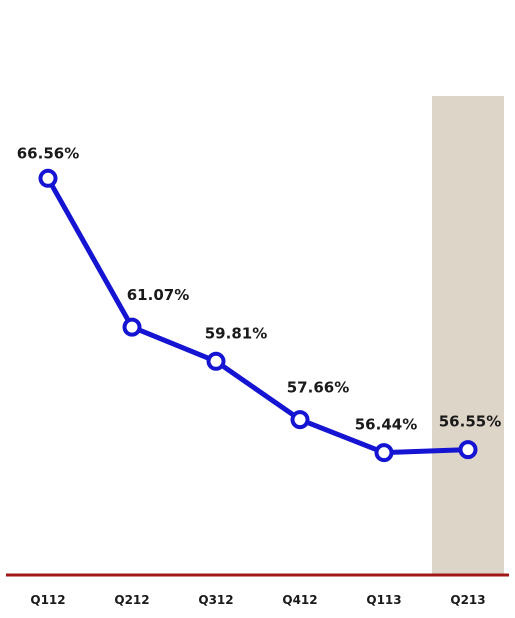  Describe the element at coordinates (467, 600) in the screenshot. I see `x-tick-label-q213: Q213` at that location.